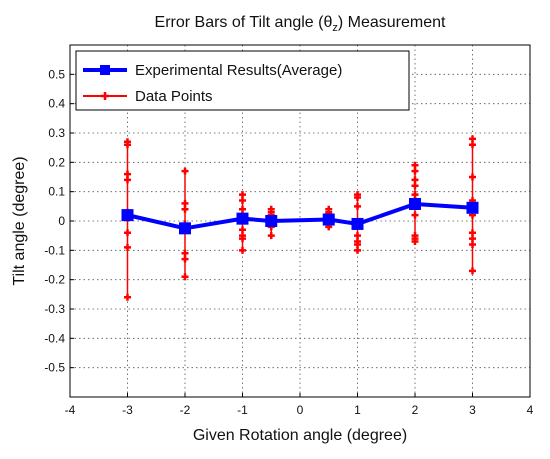  I want to click on x-tick-labels: -4 -3 -2 -1 0 1 2 3 4, so click(299, 405).